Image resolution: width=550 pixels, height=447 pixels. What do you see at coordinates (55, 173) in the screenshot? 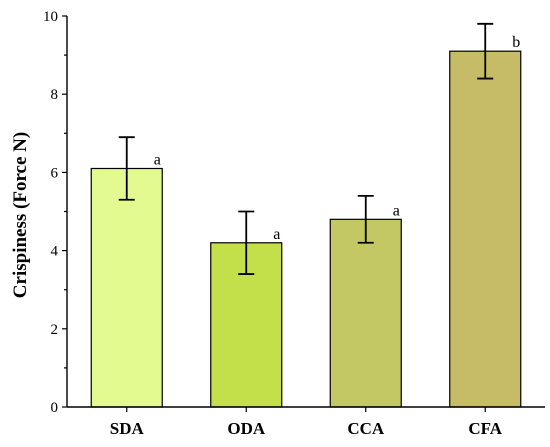
I see `y-tick-label-6: 6` at bounding box center [55, 173].